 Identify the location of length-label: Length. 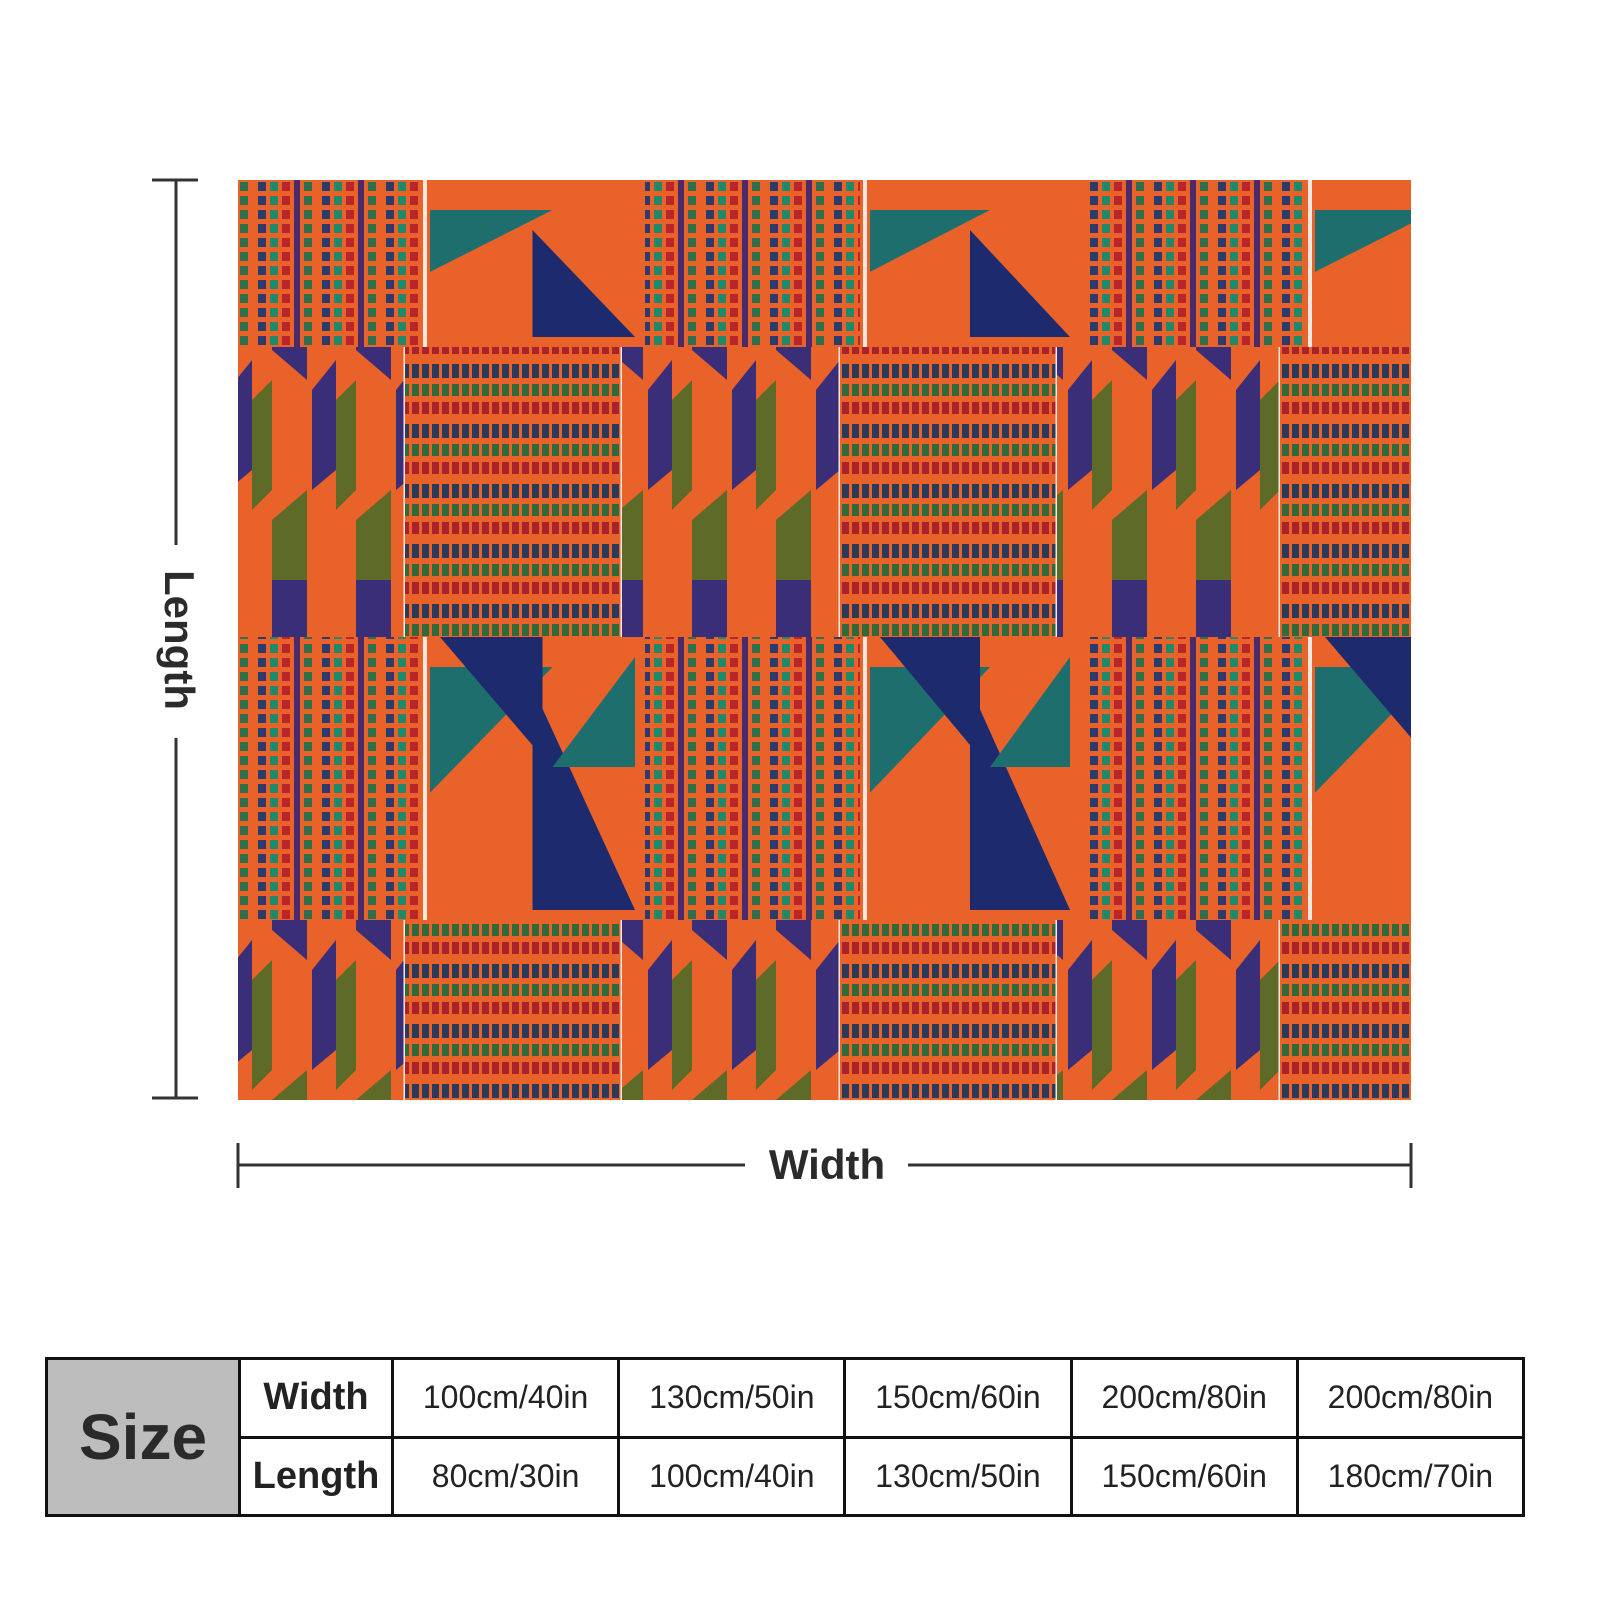
(179, 640).